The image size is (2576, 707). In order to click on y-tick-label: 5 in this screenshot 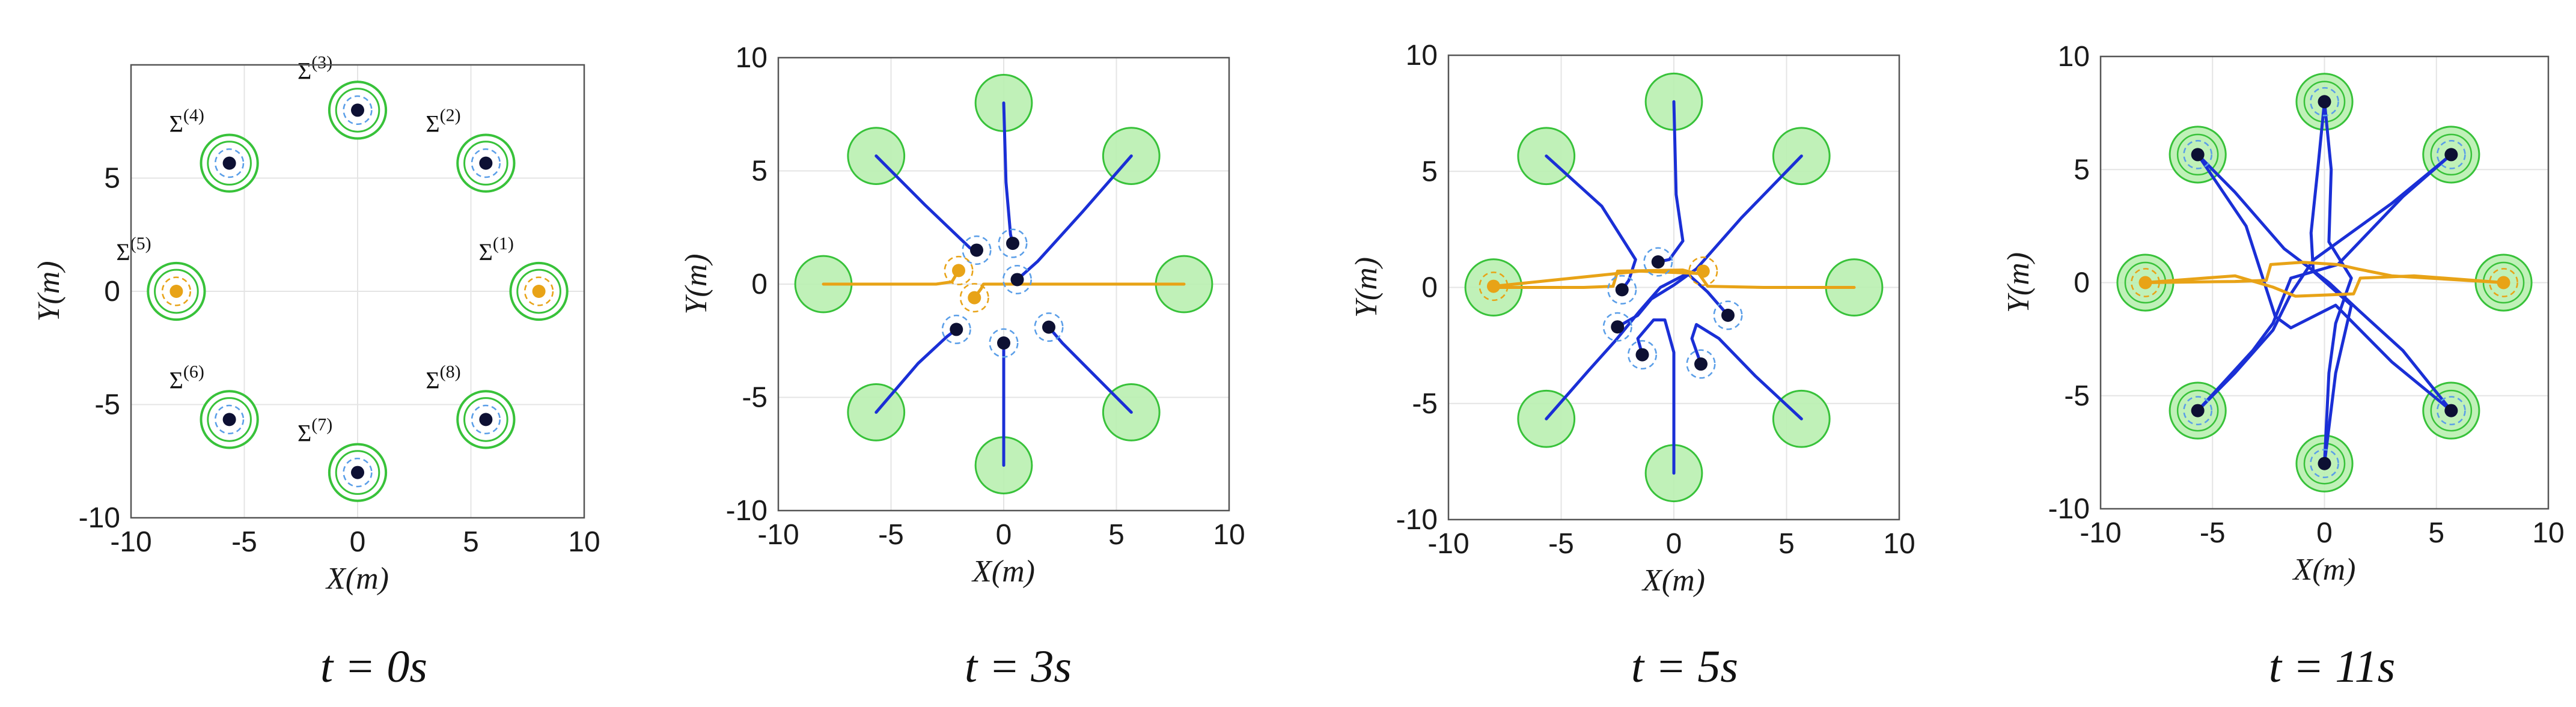, I will do `click(2082, 170)`.